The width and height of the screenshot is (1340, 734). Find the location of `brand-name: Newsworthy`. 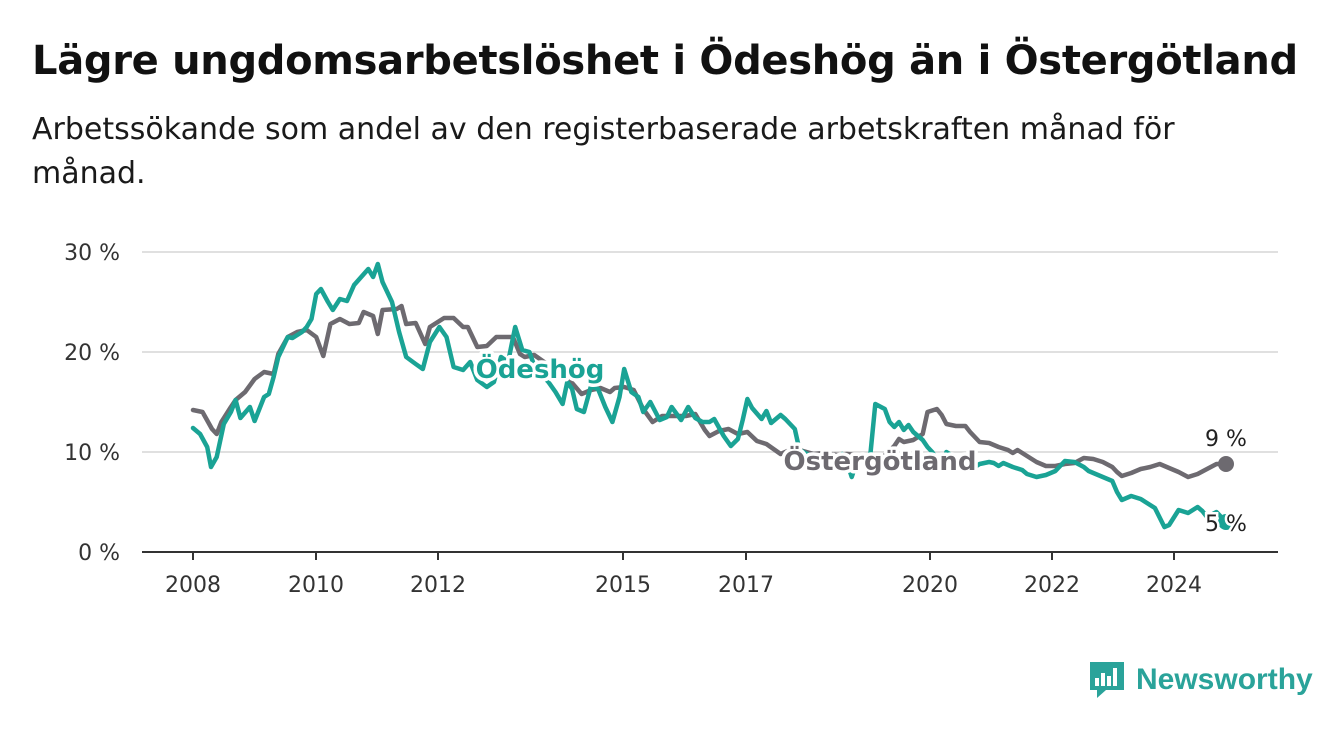

brand-name: Newsworthy is located at coordinates (1224, 679).